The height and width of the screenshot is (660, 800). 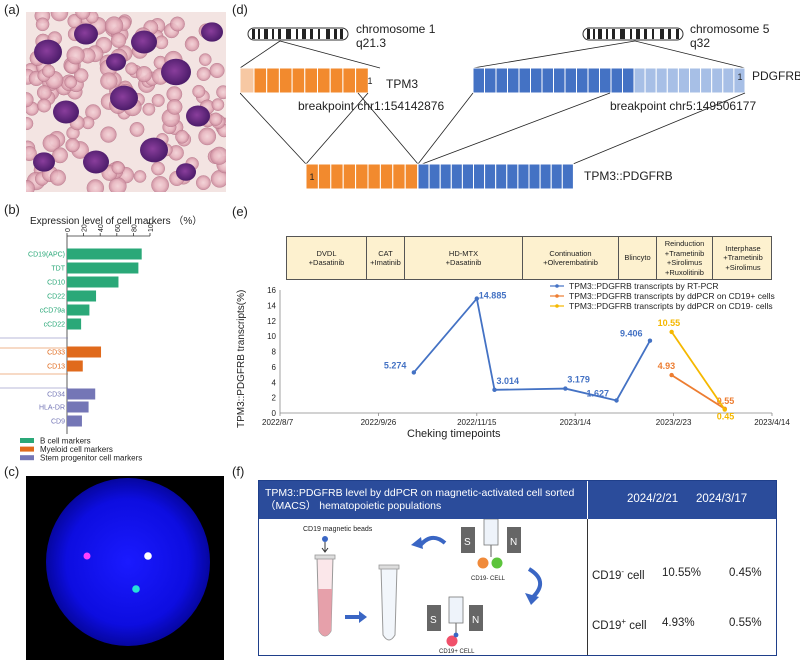 I want to click on cell-orange, so click(x=483, y=563).